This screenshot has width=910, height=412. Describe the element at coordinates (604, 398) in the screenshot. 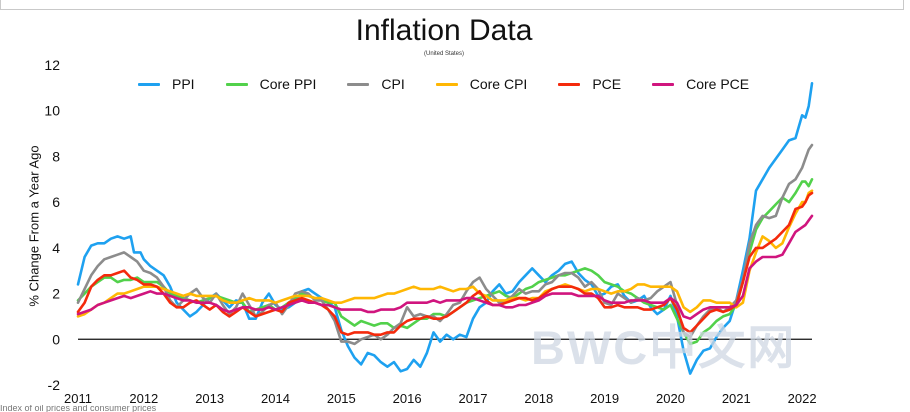

I see `x-tick-label: 2019` at that location.